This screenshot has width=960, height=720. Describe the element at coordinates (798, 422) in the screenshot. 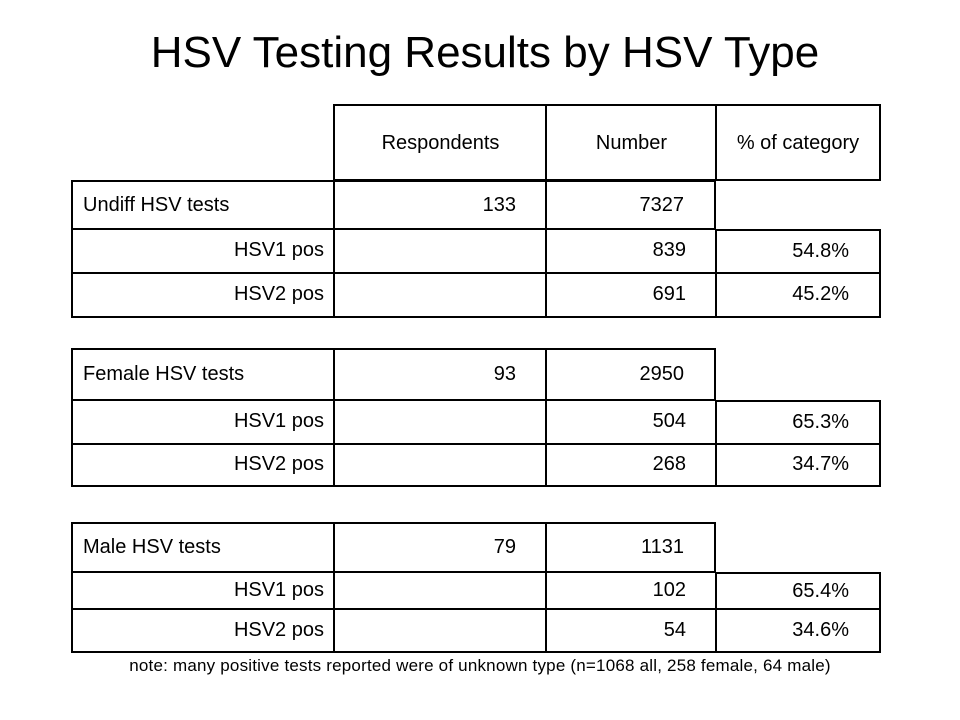

I see `row-percent-female-hsv1: 65.3%` at that location.